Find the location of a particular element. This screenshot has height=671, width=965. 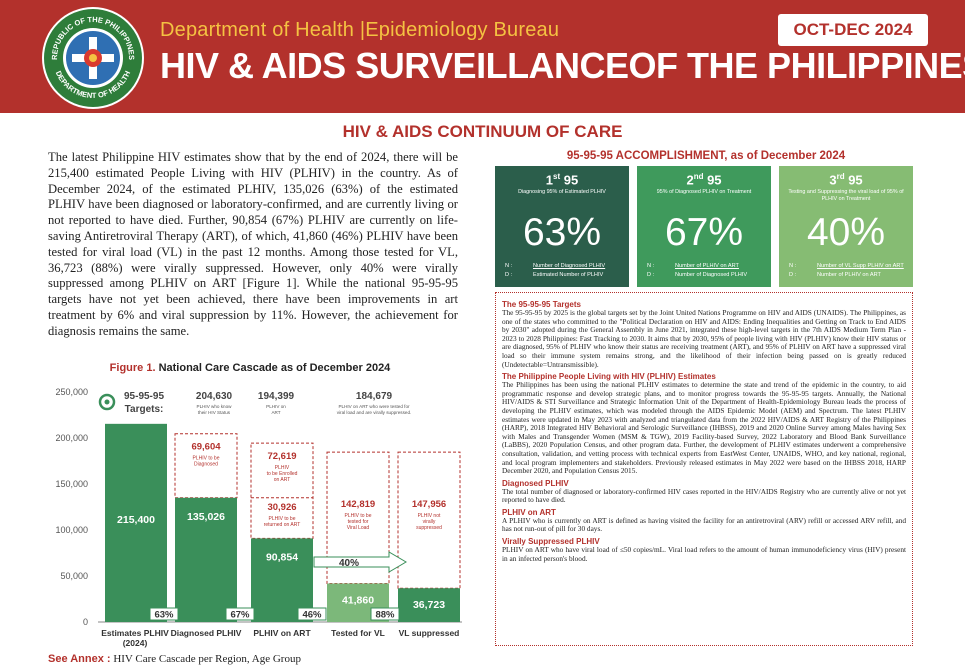

card-percent: 67% is located at coordinates (704, 232).